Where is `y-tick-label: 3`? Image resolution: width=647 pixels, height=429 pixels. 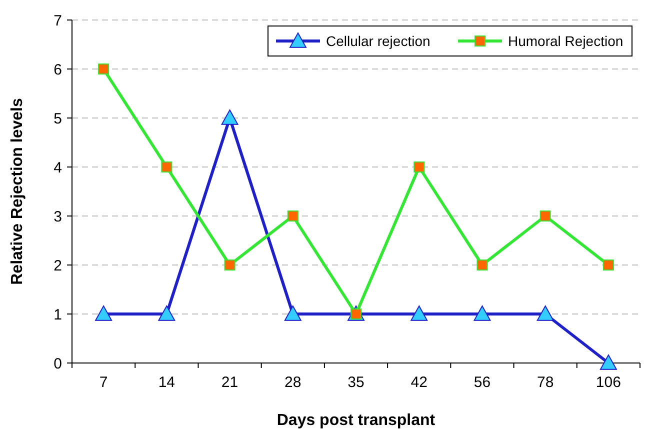
y-tick-label: 3 is located at coordinates (58, 217).